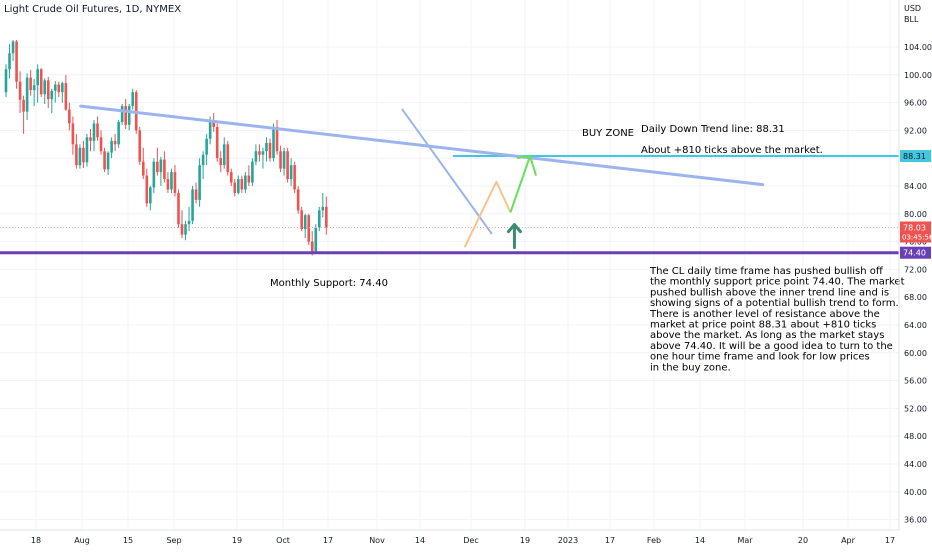  Describe the element at coordinates (520, 184) in the screenshot. I see `green-projection-path` at that location.